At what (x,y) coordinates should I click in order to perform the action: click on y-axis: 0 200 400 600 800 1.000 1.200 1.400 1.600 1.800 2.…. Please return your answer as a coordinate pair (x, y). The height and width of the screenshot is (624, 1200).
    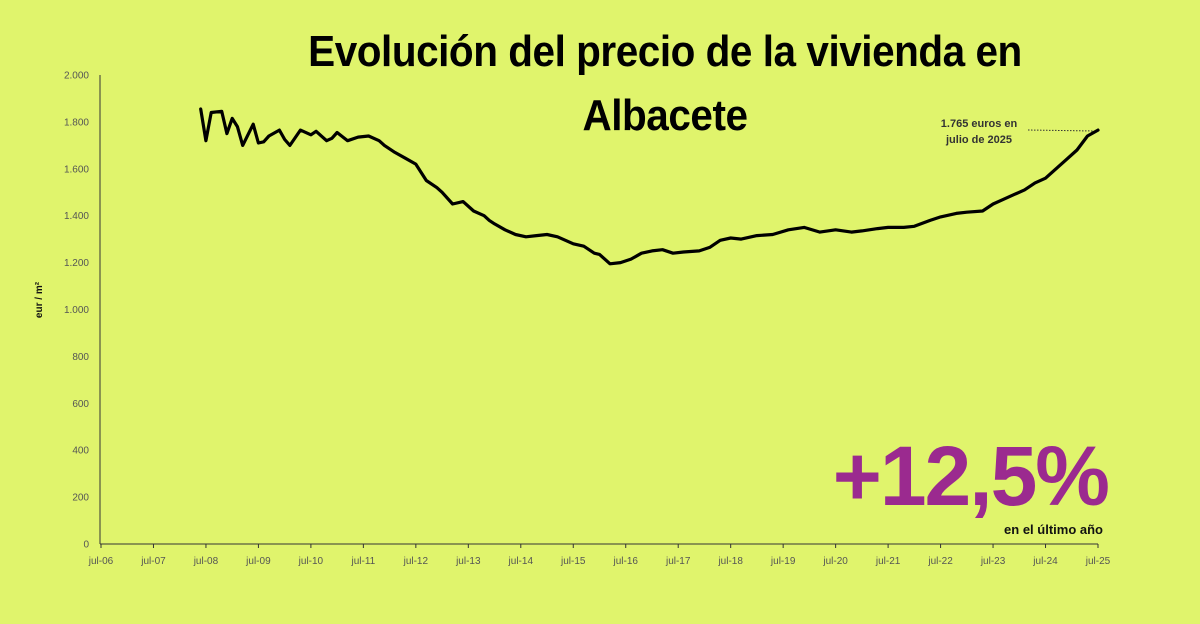
    Looking at the image, I should click on (82, 311).